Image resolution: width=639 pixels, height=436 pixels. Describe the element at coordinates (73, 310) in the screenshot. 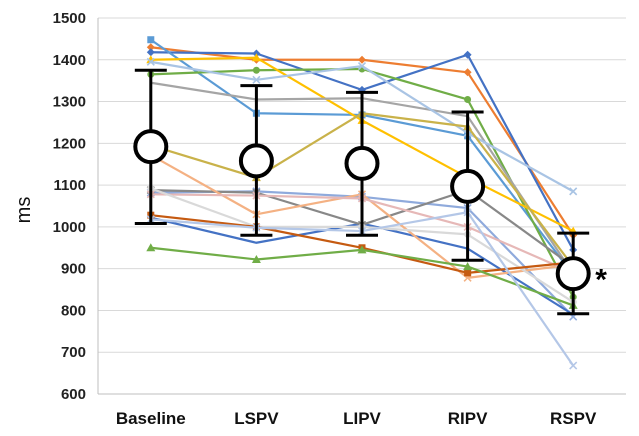

I see `y-tick-label: 800` at that location.